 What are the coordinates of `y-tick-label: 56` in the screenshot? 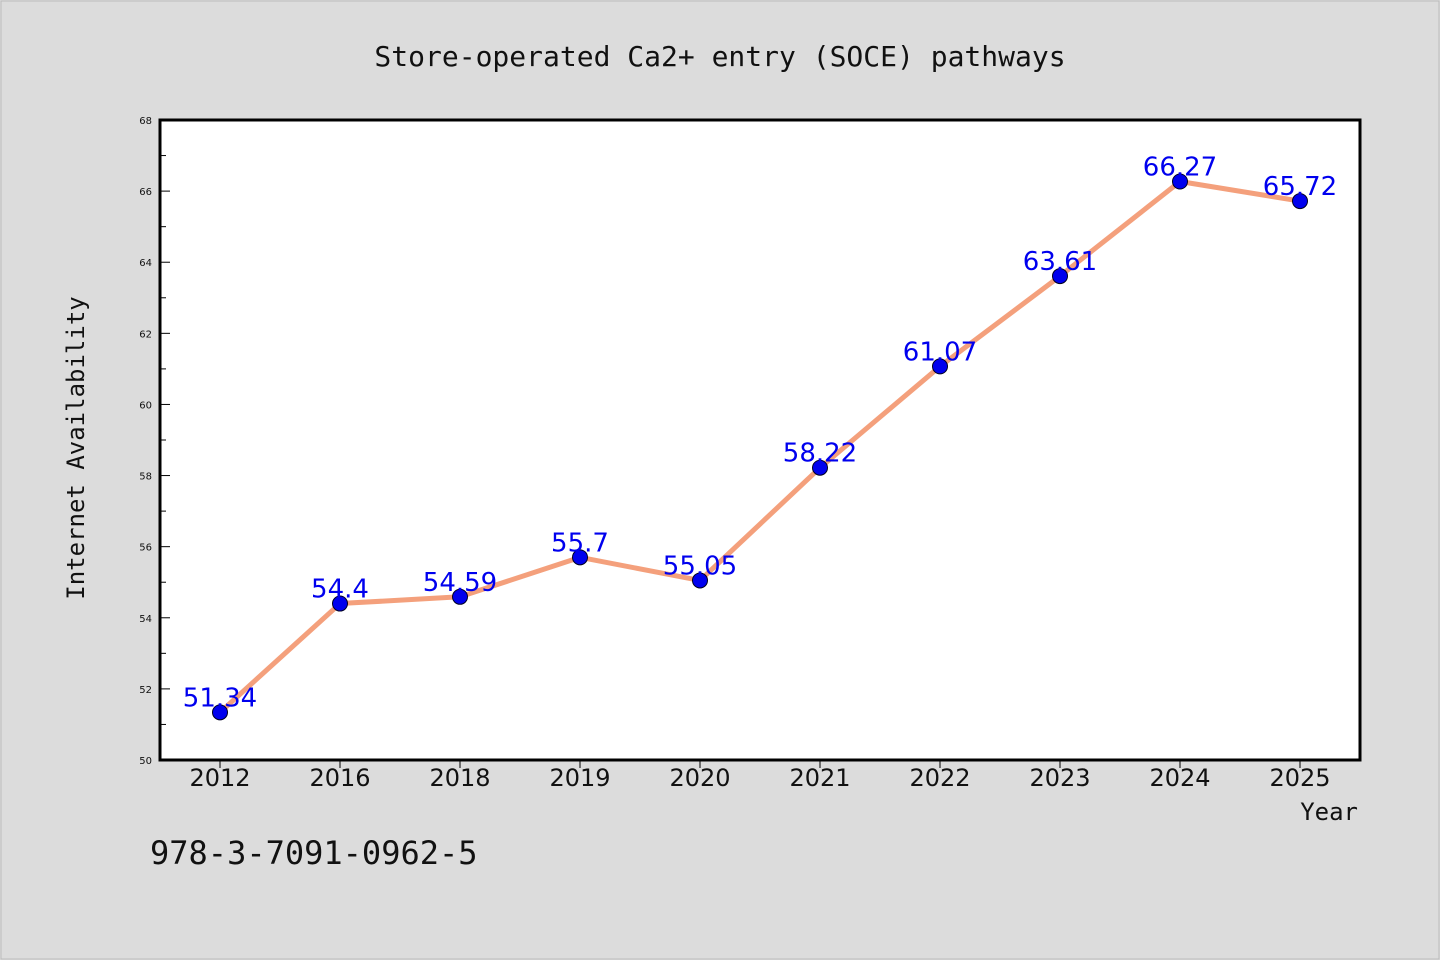 It's located at (145, 548).